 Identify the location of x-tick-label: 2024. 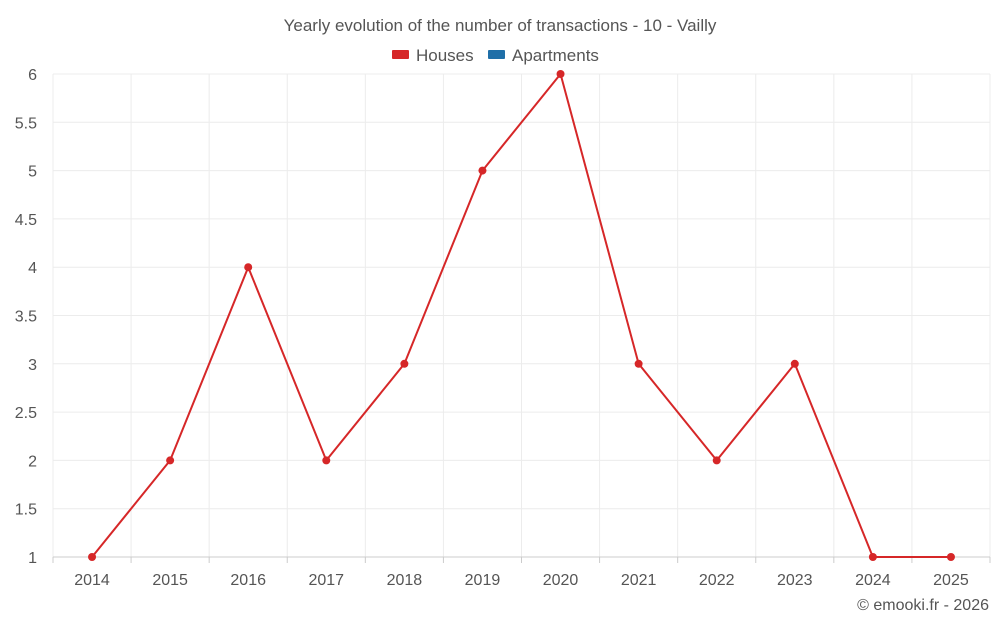
(873, 580).